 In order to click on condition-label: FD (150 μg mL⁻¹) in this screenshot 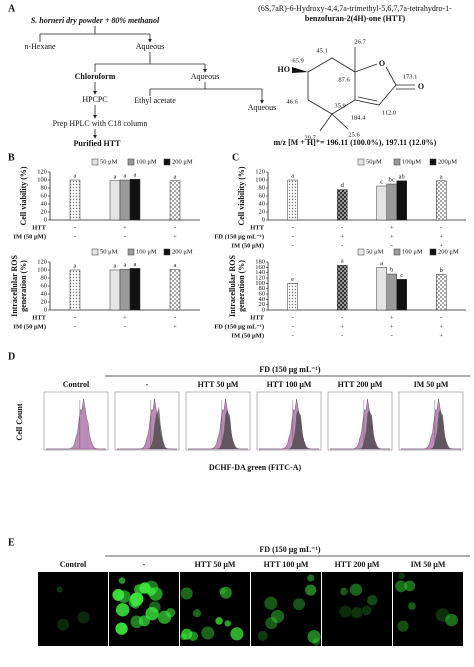, I will do `click(239, 326)`.